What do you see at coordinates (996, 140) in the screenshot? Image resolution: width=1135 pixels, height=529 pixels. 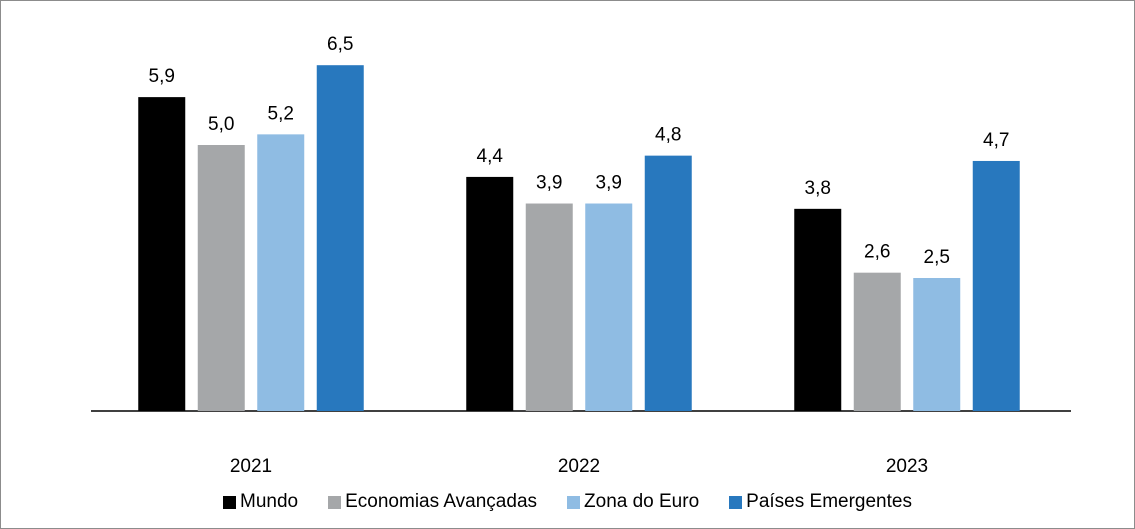 I see `data-label: 4,7` at bounding box center [996, 140].